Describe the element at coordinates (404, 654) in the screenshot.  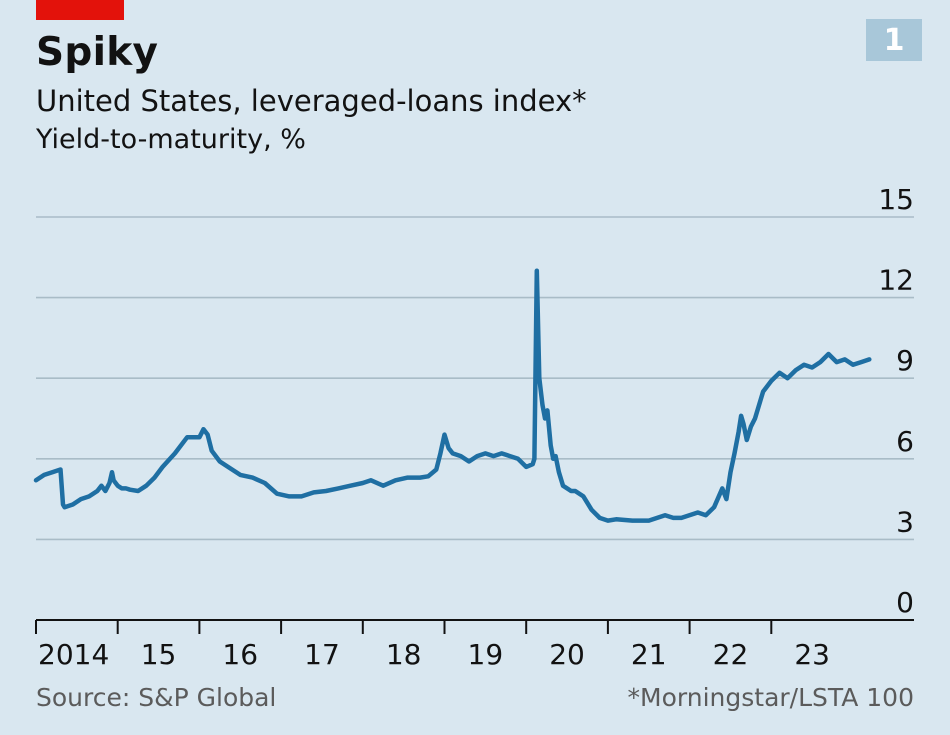
I see `x-tick-label: 18` at that location.